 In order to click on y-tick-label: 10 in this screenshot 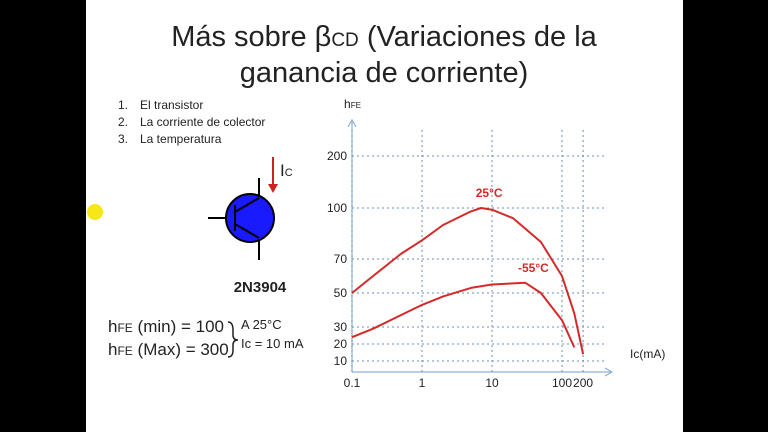, I will do `click(341, 361)`.